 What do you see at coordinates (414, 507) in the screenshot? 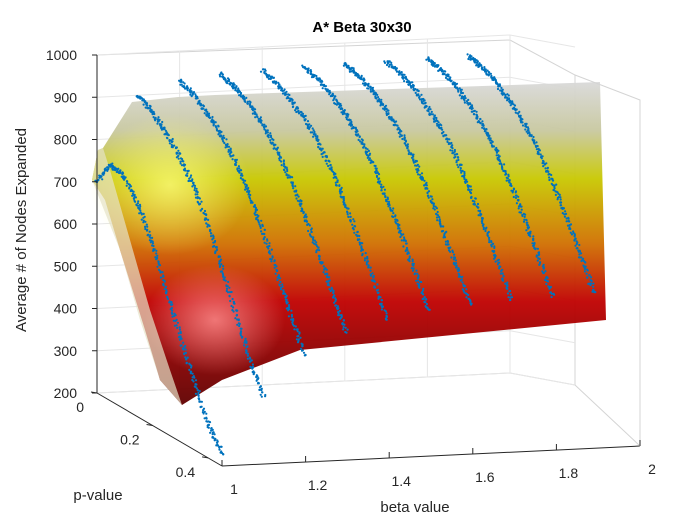
I see `x-axis-label: beta value` at bounding box center [414, 507].